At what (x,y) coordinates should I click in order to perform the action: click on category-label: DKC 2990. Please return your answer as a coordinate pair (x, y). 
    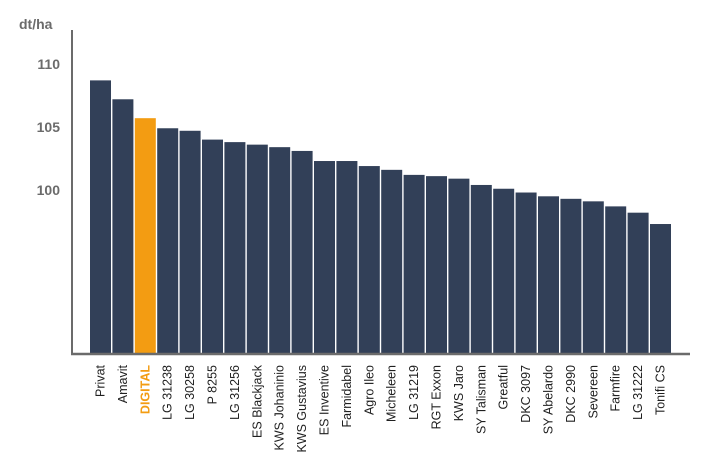
    Looking at the image, I should click on (571, 394).